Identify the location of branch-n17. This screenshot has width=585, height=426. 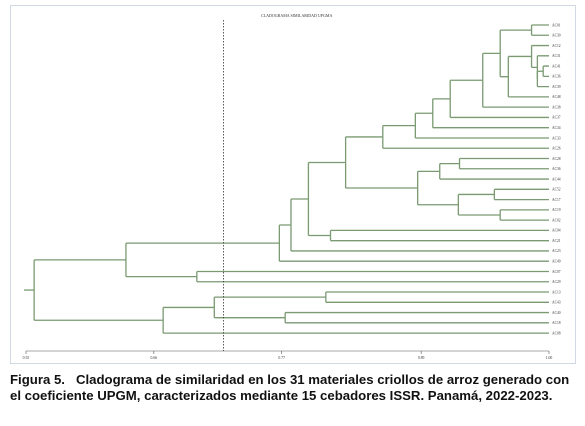
(438, 188).